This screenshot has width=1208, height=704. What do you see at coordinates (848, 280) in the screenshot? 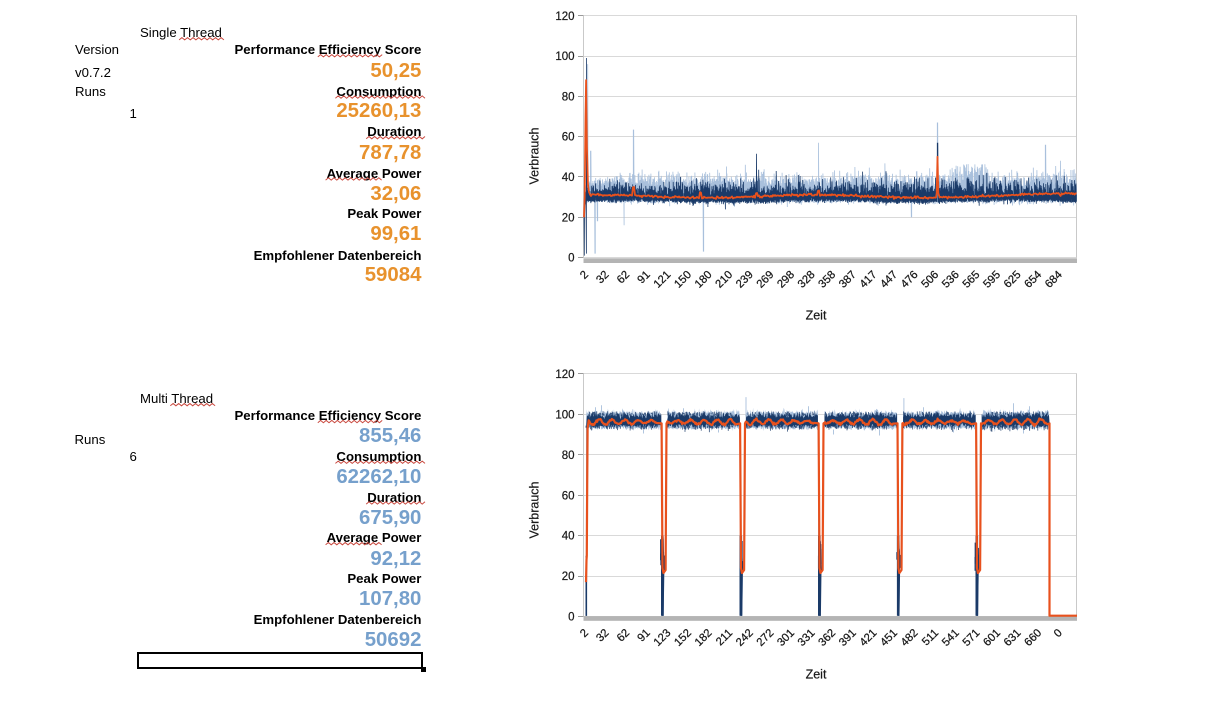
I see `svg-text: 387` at bounding box center [848, 280].